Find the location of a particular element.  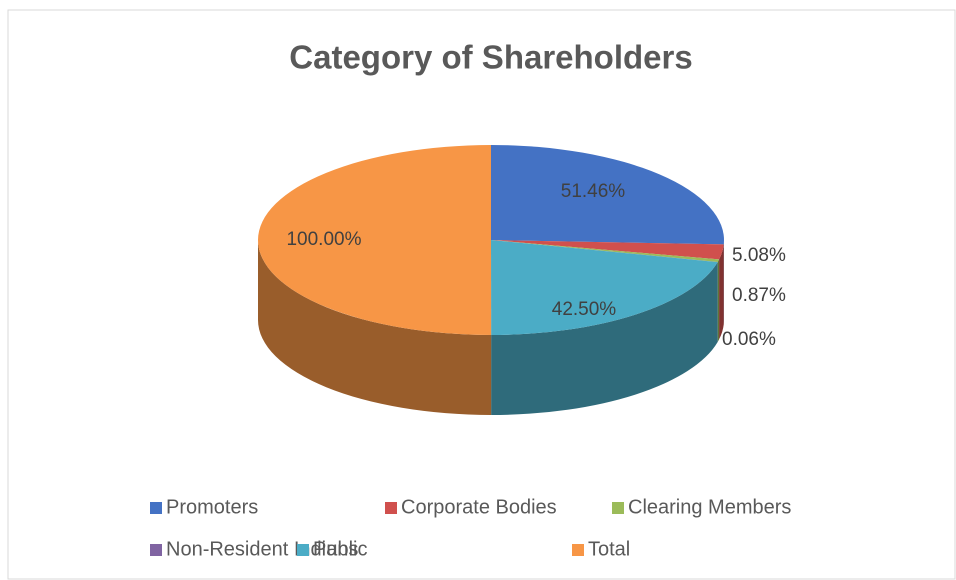

legend-label: Public is located at coordinates (340, 549).